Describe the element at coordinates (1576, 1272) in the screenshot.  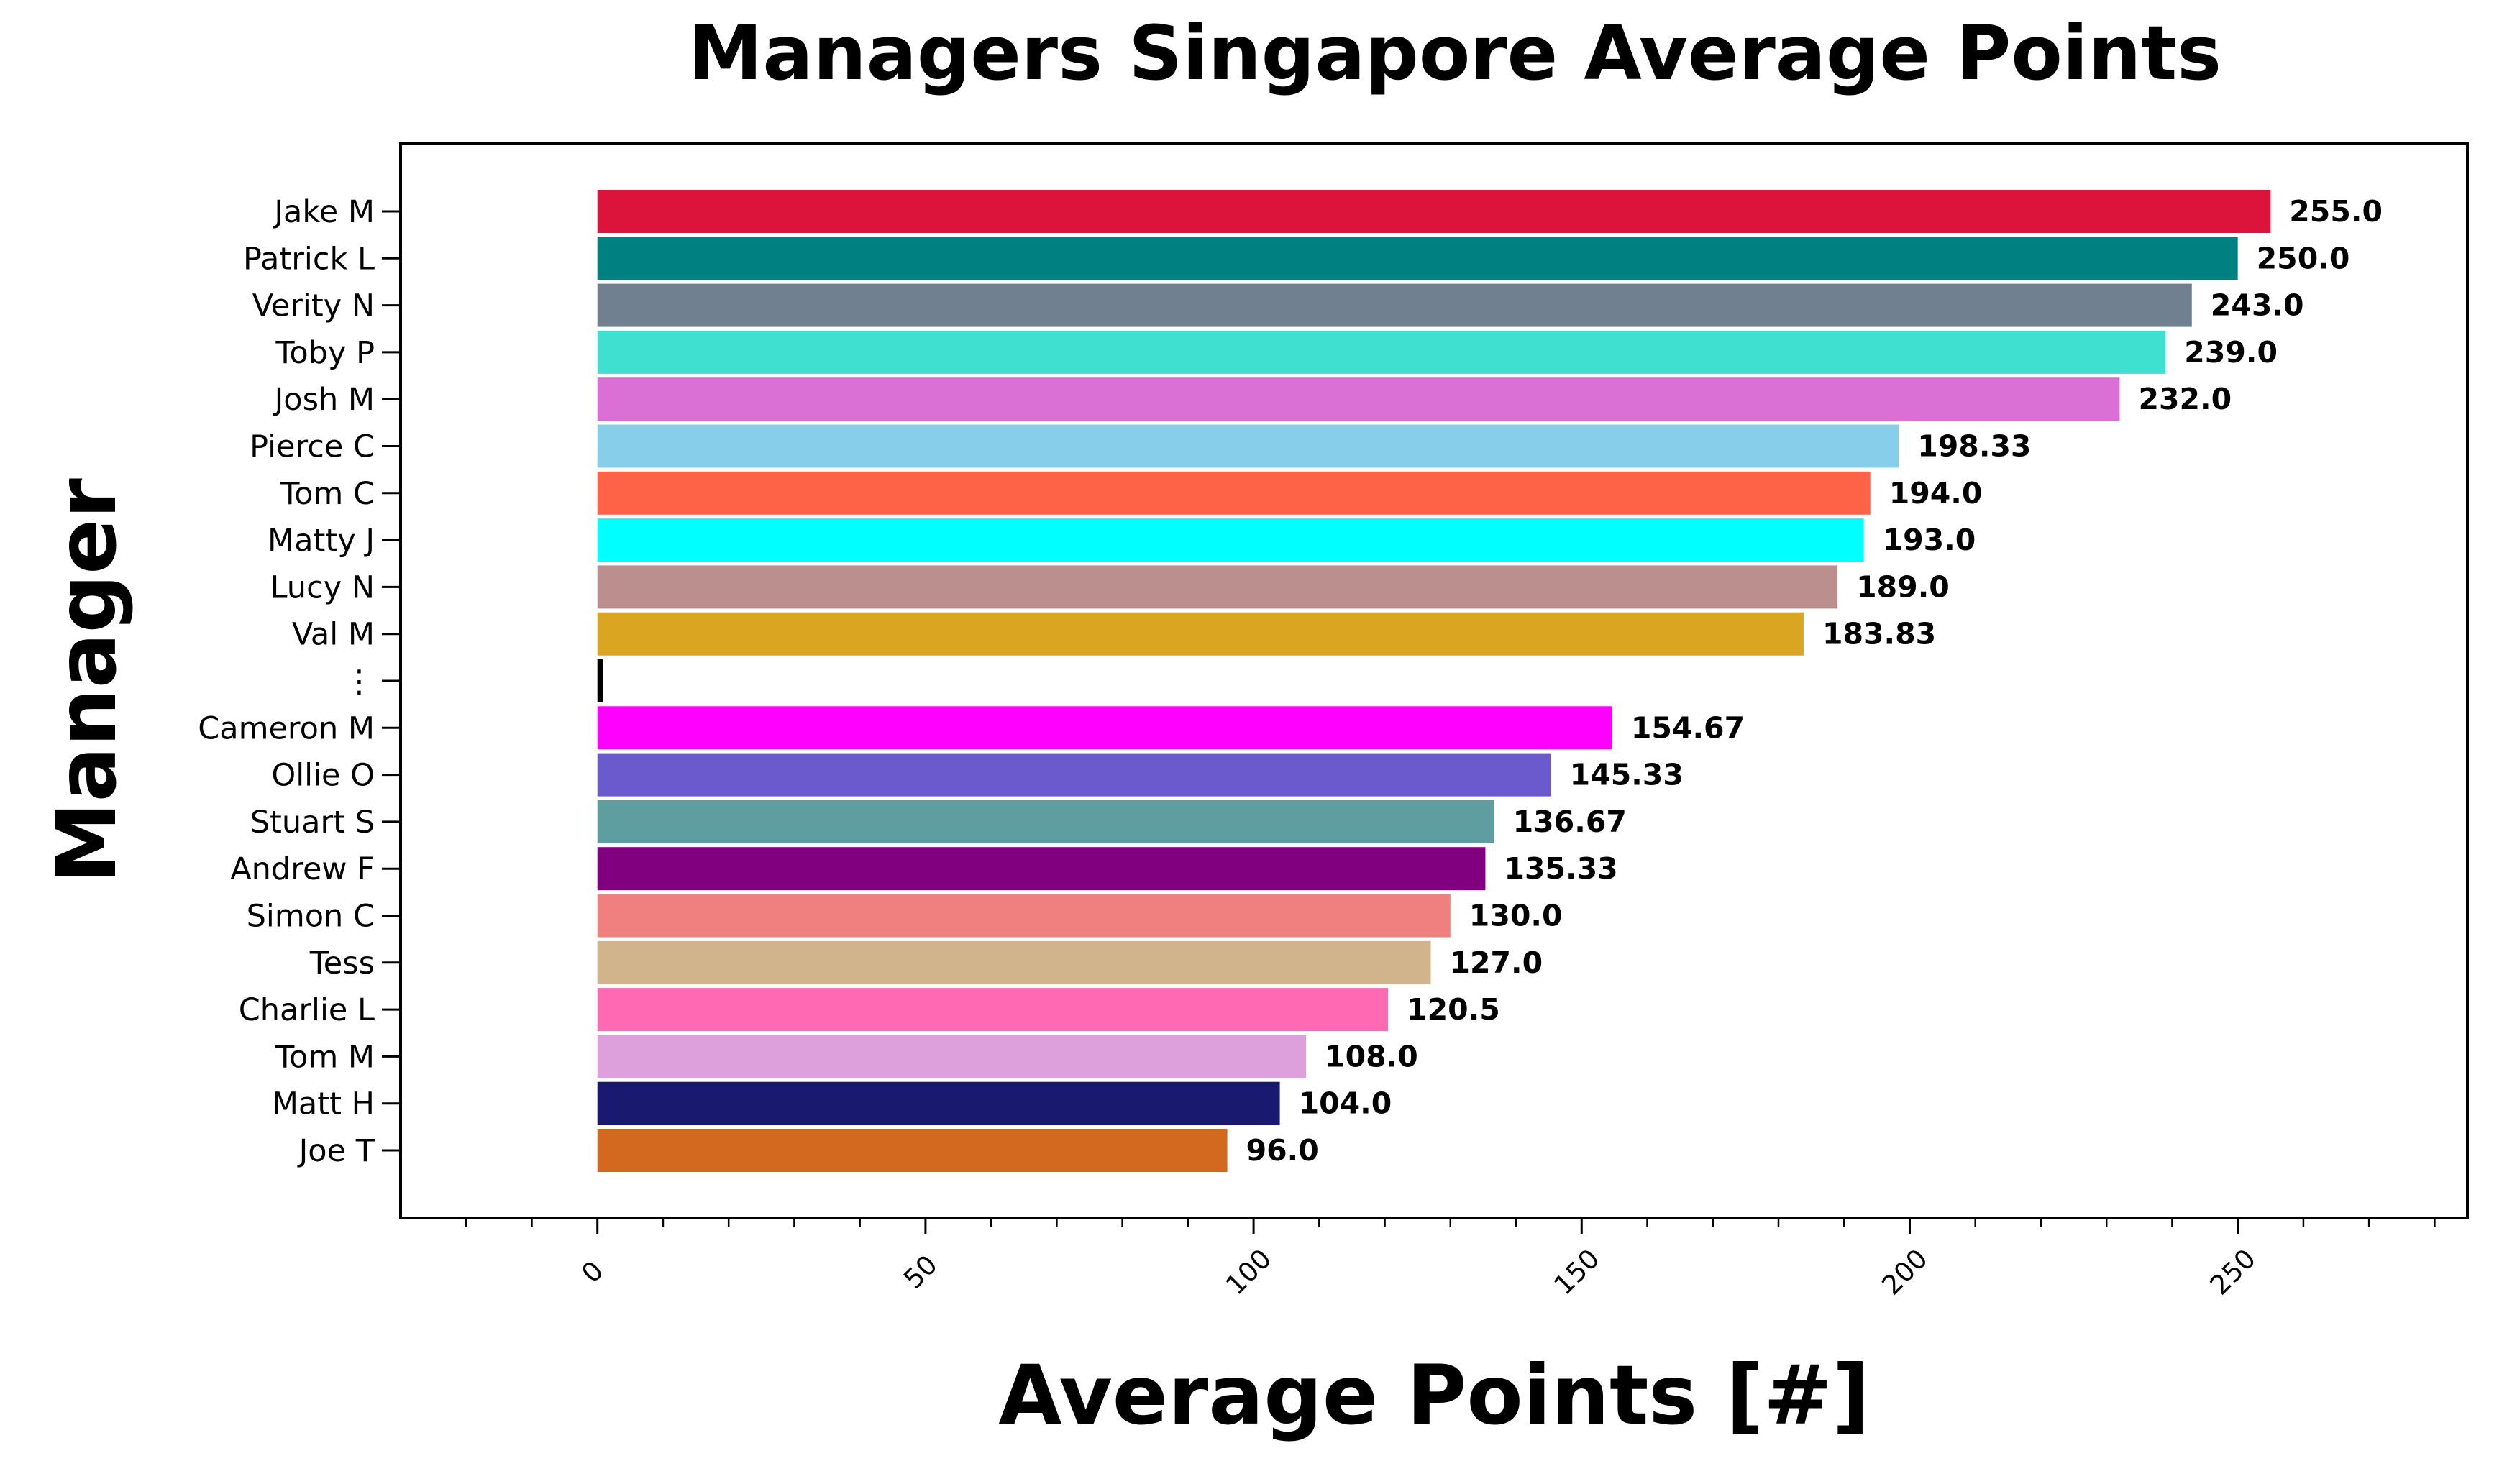
I see `x-tick-label: 150` at that location.